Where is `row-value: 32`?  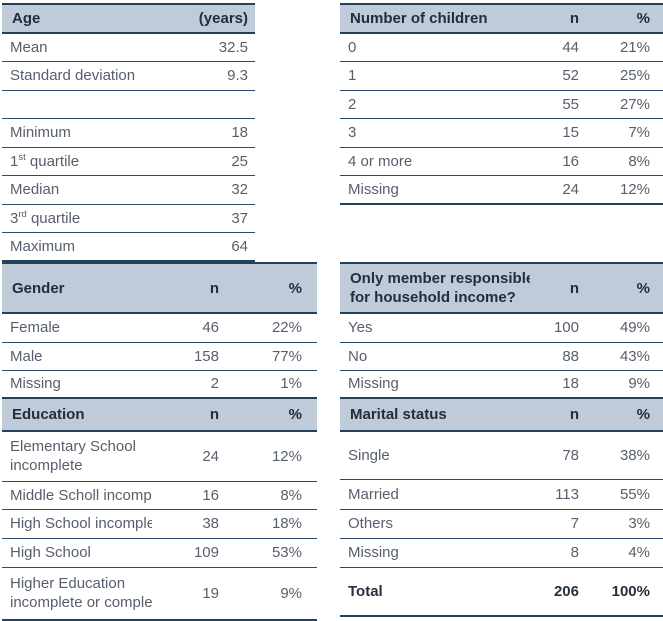 row-value: 32 is located at coordinates (217, 190).